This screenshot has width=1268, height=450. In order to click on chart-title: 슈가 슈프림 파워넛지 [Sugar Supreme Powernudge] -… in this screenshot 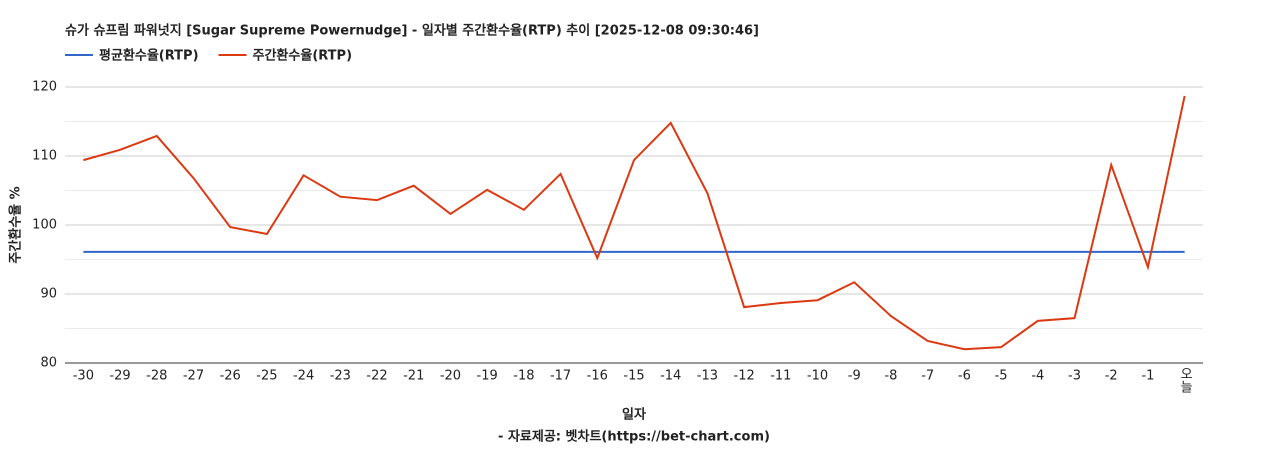, I will do `click(412, 31)`.